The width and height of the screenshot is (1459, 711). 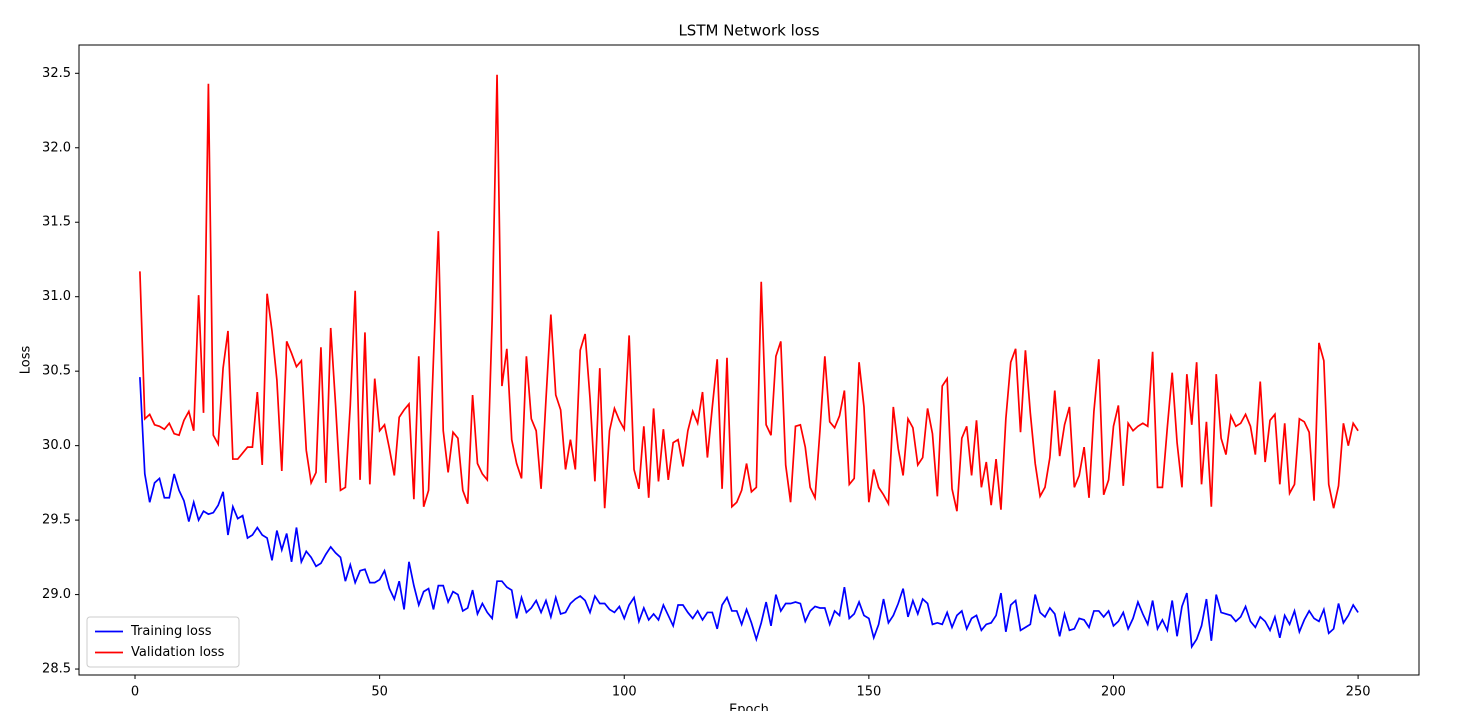 I want to click on legend-label: Validation loss, so click(x=178, y=652).